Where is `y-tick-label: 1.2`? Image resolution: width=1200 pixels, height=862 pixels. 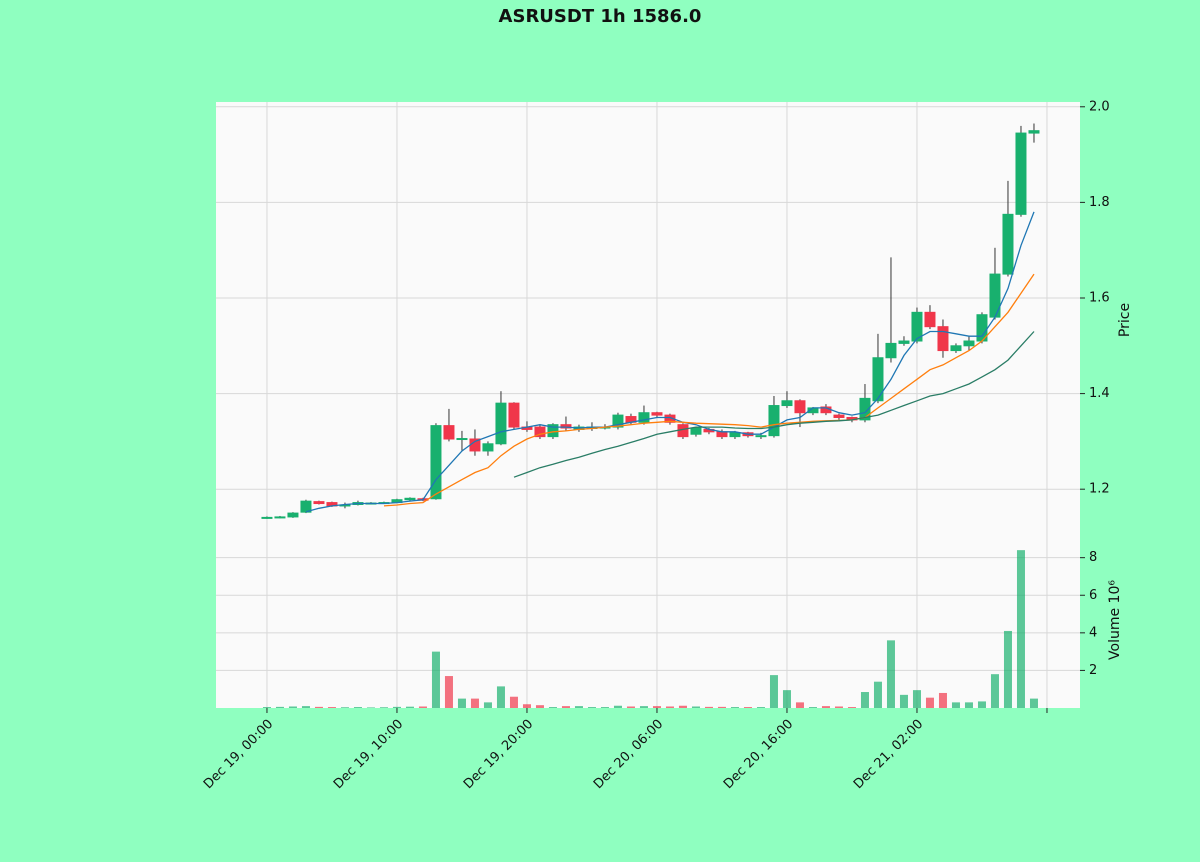 y-tick-label: 1.2 is located at coordinates (1099, 489).